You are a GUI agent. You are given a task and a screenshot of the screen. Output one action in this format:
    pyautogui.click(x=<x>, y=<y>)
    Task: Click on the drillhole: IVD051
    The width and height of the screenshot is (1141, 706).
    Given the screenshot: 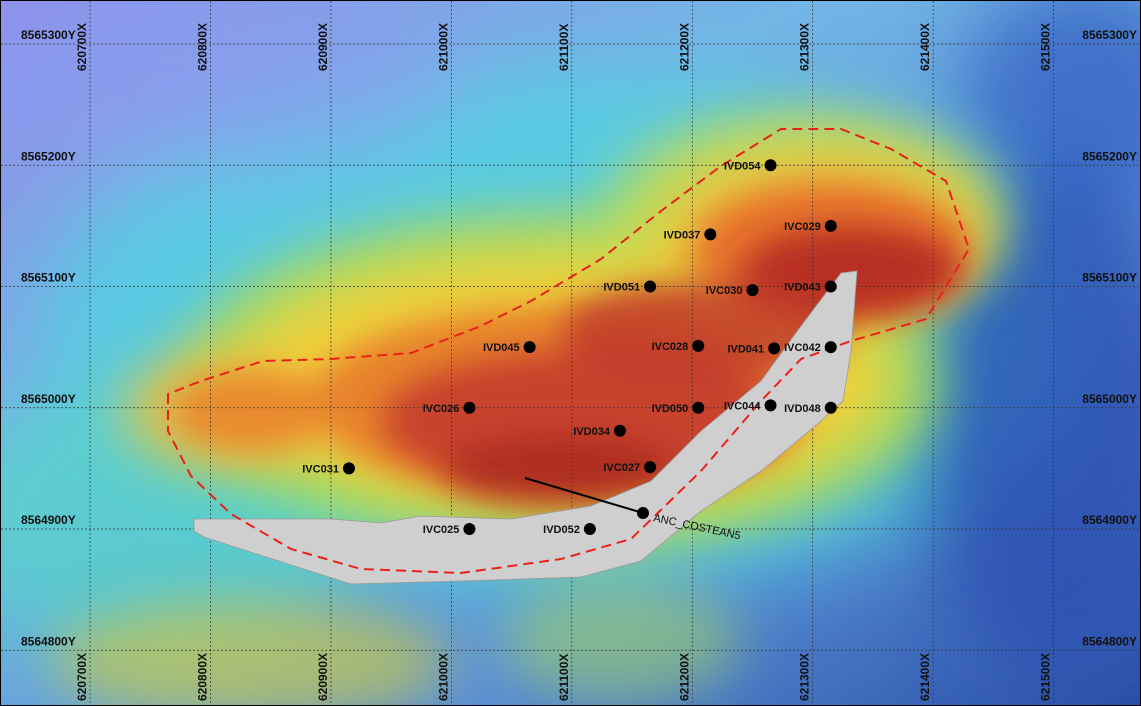 What is the action you would take?
    pyautogui.click(x=630, y=287)
    